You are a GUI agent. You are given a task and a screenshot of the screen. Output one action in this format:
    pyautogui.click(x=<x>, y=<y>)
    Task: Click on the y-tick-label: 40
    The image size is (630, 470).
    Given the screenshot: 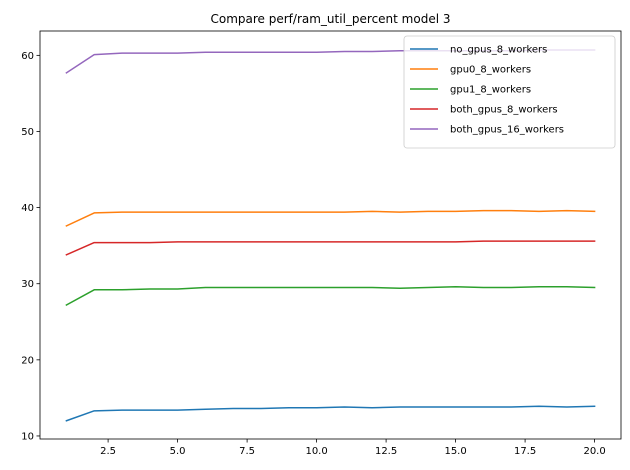 What is the action you would take?
    pyautogui.click(x=27, y=208)
    